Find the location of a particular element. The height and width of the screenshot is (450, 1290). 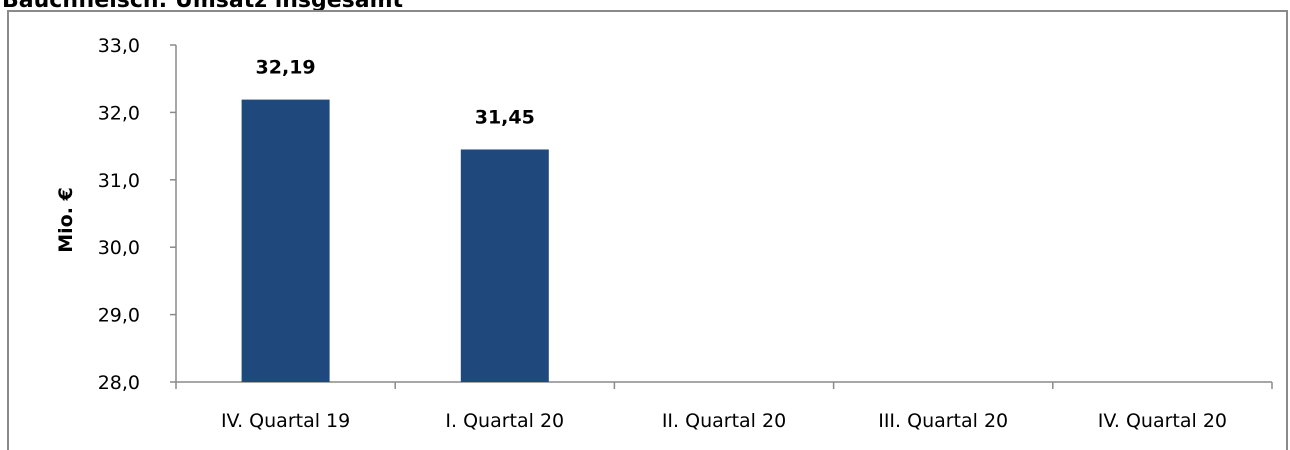

y-tick-label: 32,0 is located at coordinates (119, 113).